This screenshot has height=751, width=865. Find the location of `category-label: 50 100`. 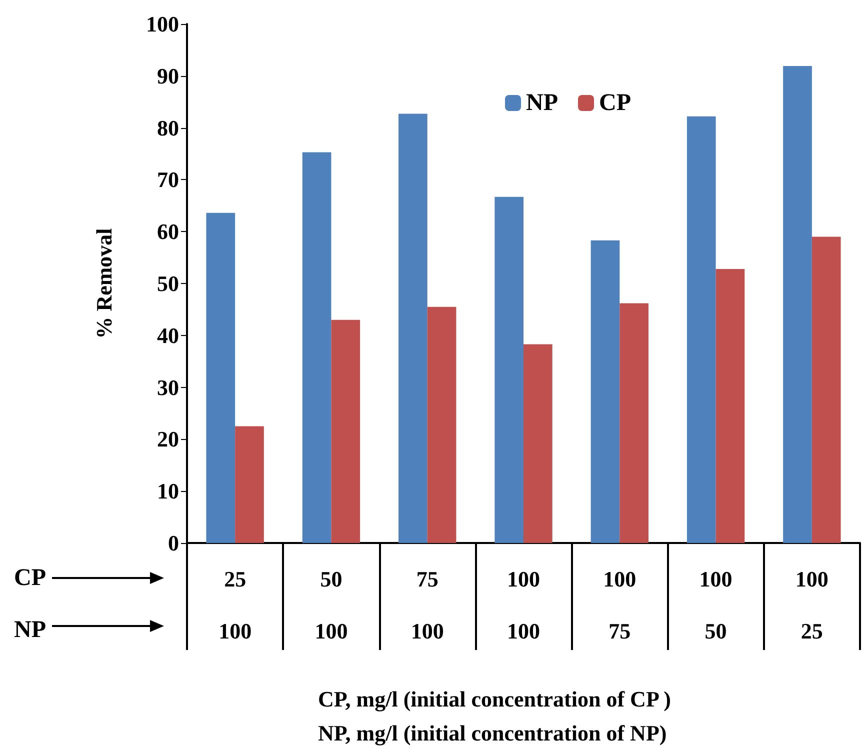

category-label: 50 100 is located at coordinates (331, 605).